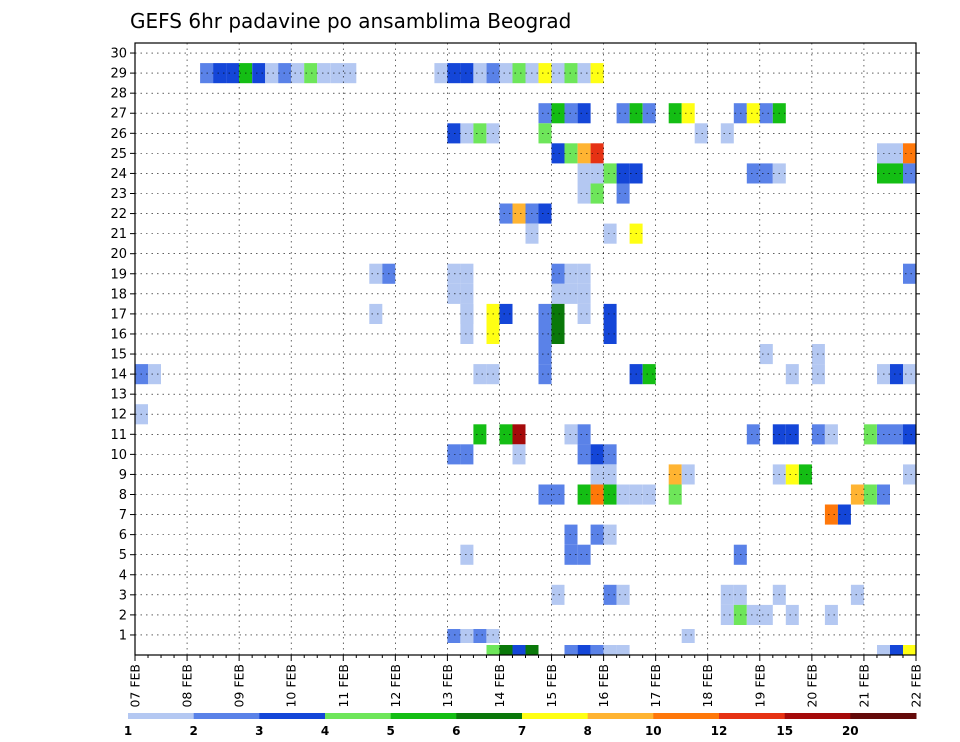 Image resolution: width=960 pixels, height=742 pixels. Describe the element at coordinates (259, 731) in the screenshot. I see `legend-label: 3` at that location.